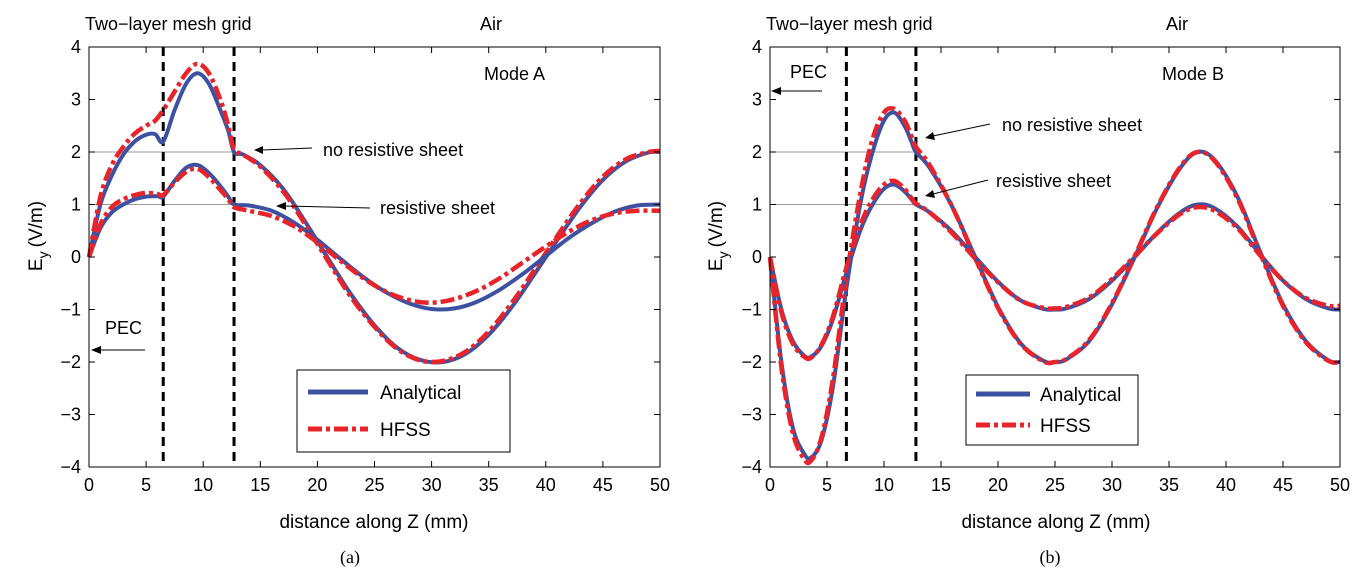  I want to click on y-axis-label-sub-b: y, so click(723, 254).